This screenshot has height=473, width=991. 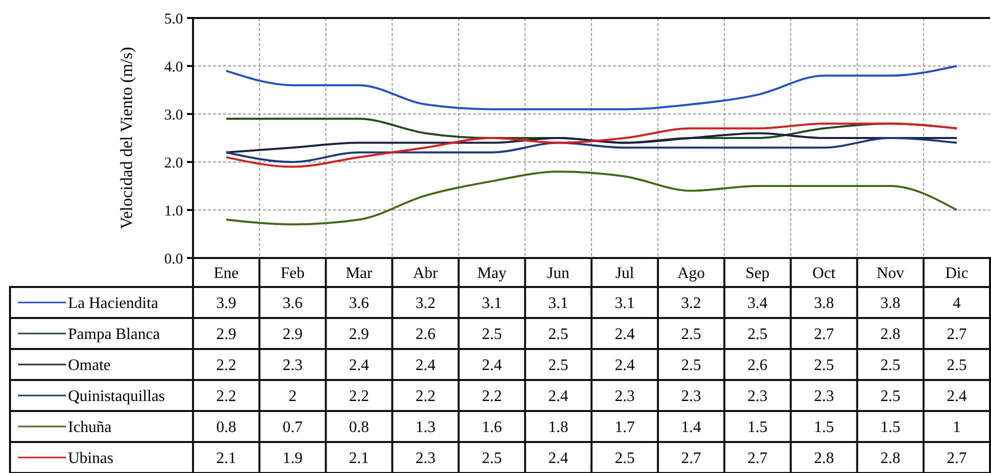 What do you see at coordinates (824, 273) in the screenshot?
I see `x-tick-label: Oct` at bounding box center [824, 273].